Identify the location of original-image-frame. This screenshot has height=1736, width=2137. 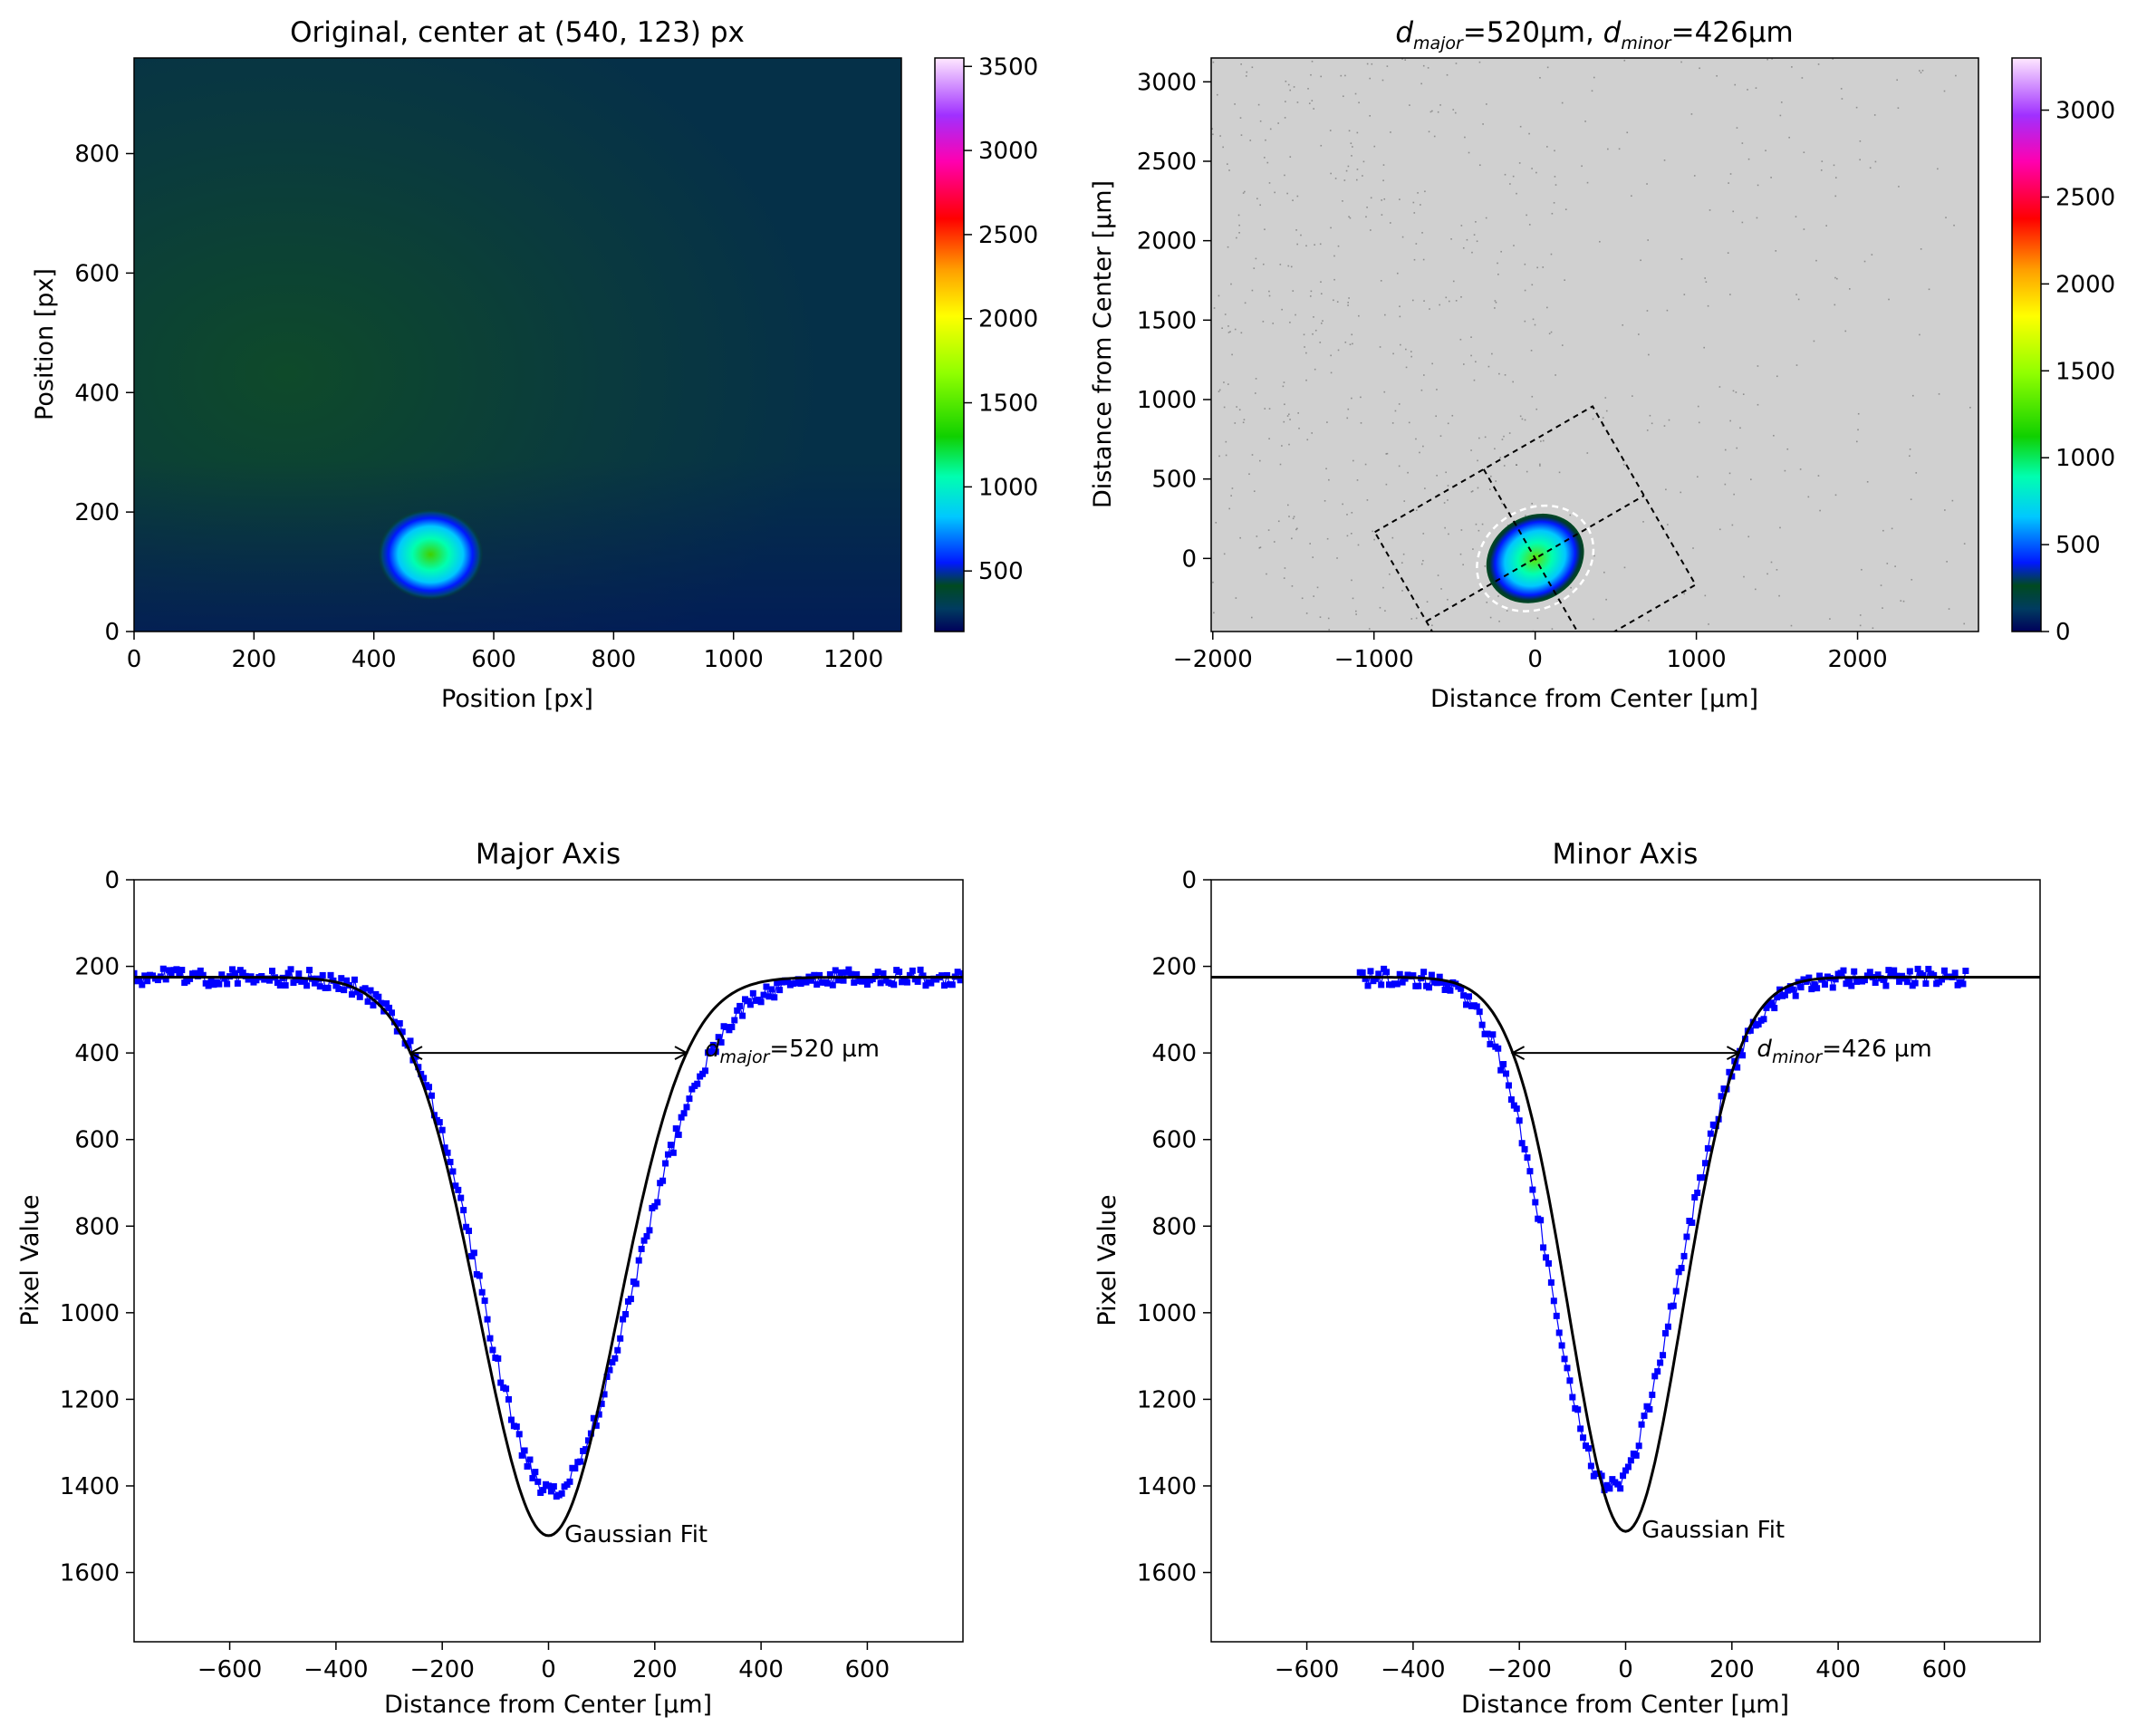
(517, 344).